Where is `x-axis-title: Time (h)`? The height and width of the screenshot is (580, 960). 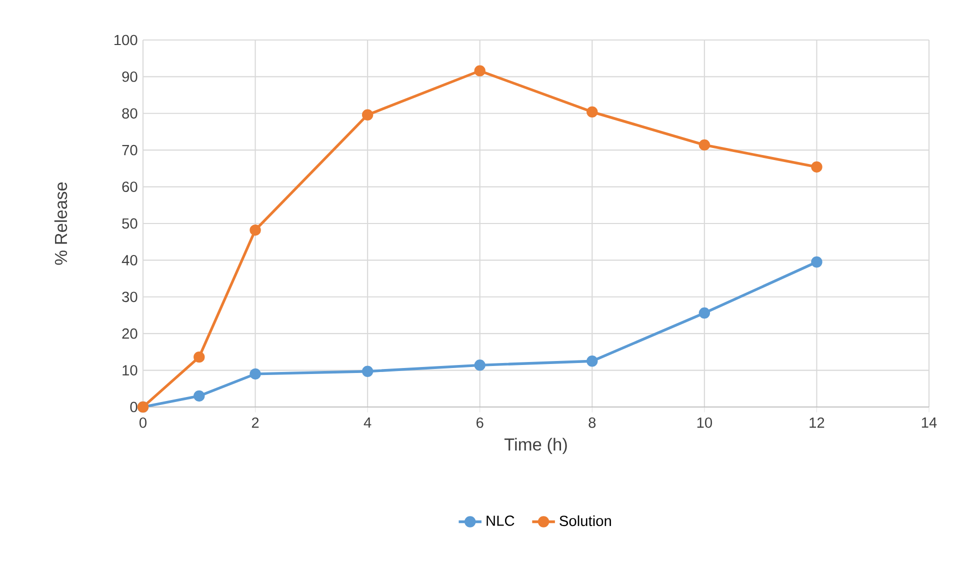
x-axis-title: Time (h) is located at coordinates (535, 446).